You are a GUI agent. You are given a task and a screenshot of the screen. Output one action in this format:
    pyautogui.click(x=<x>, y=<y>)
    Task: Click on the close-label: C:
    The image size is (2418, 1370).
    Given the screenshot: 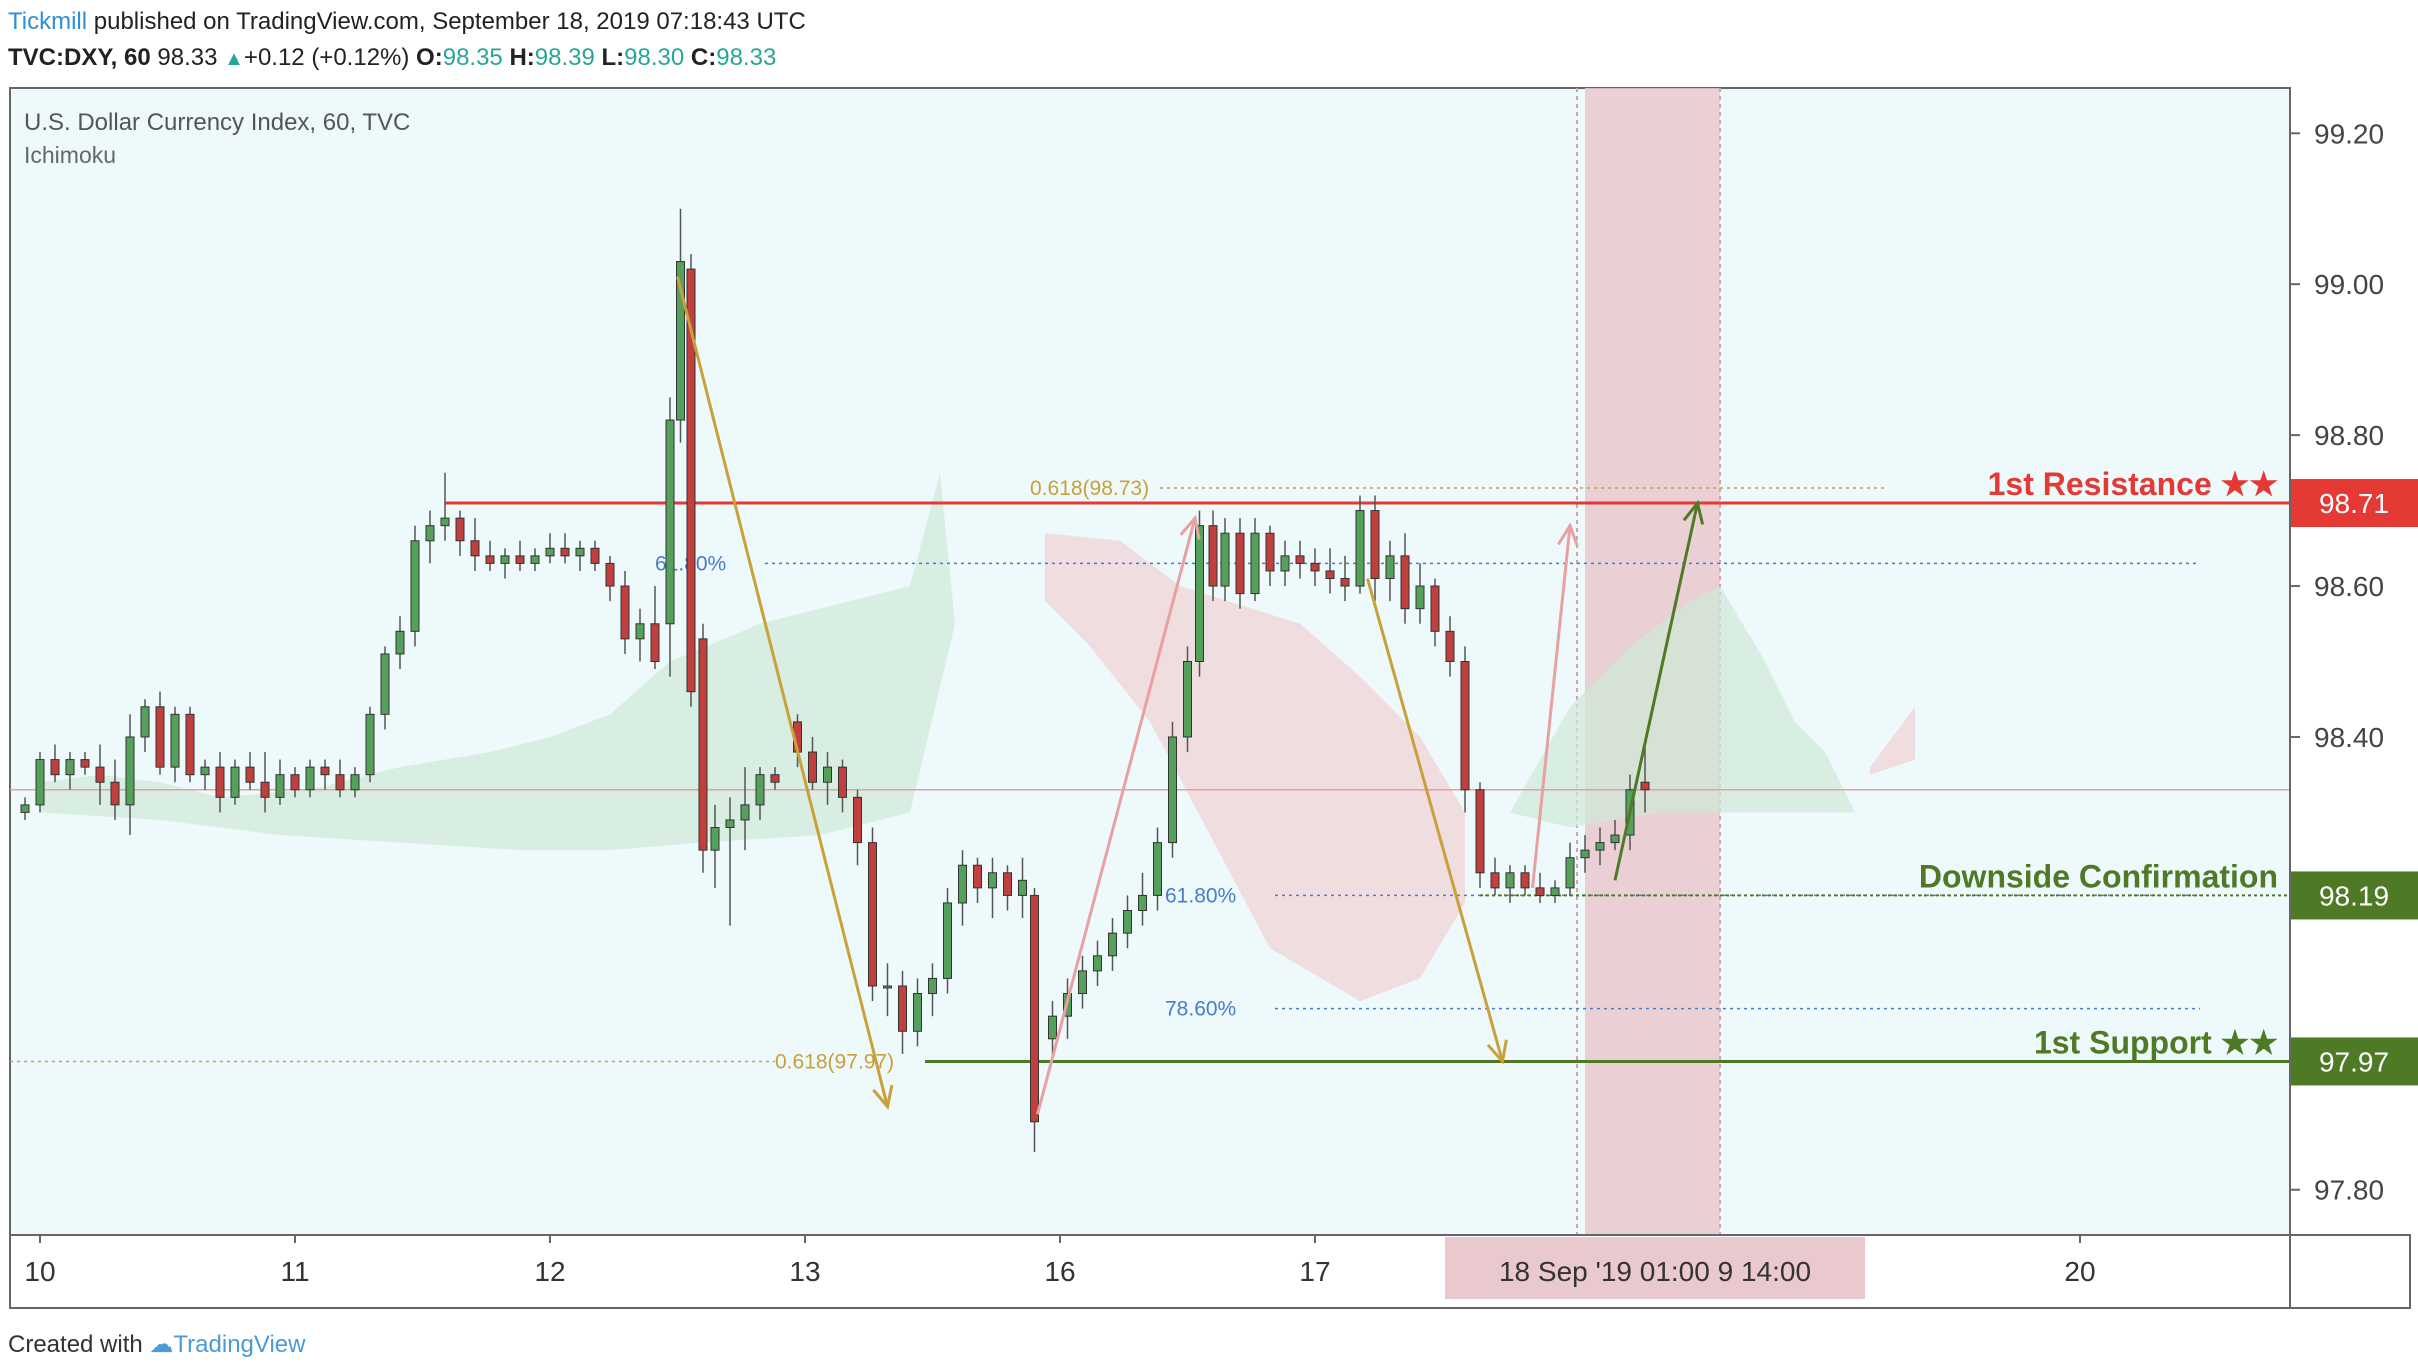 What is the action you would take?
    pyautogui.click(x=703, y=57)
    